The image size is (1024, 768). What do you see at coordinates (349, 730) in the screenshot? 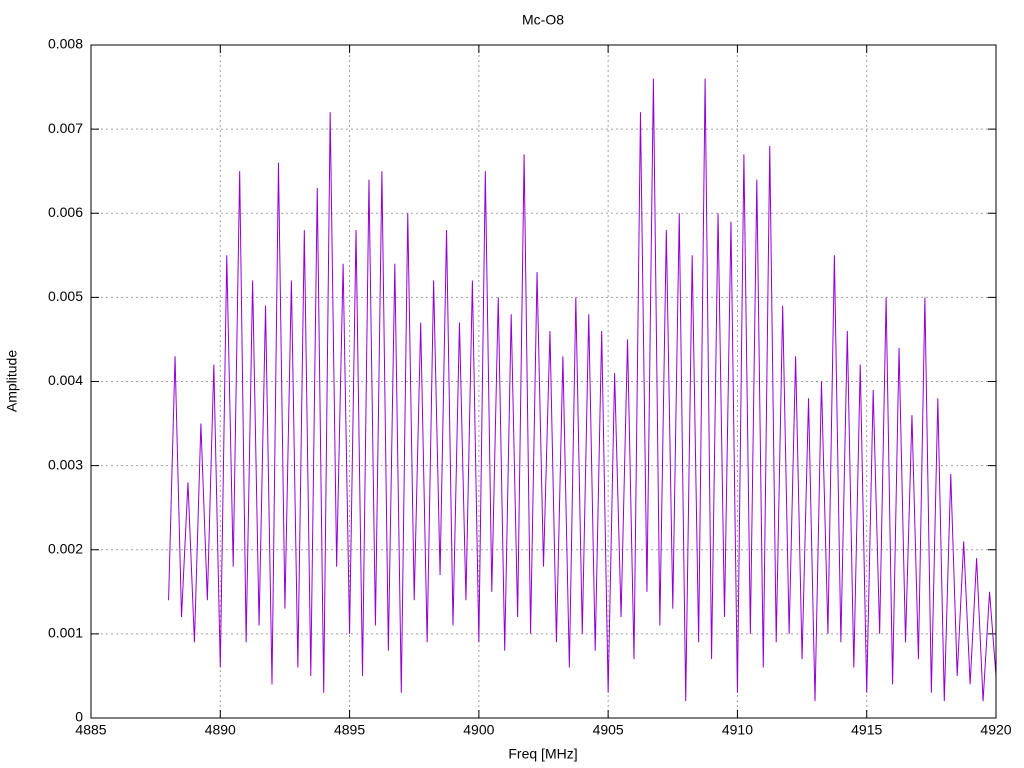
I see `x-tick-label: 4895` at bounding box center [349, 730].